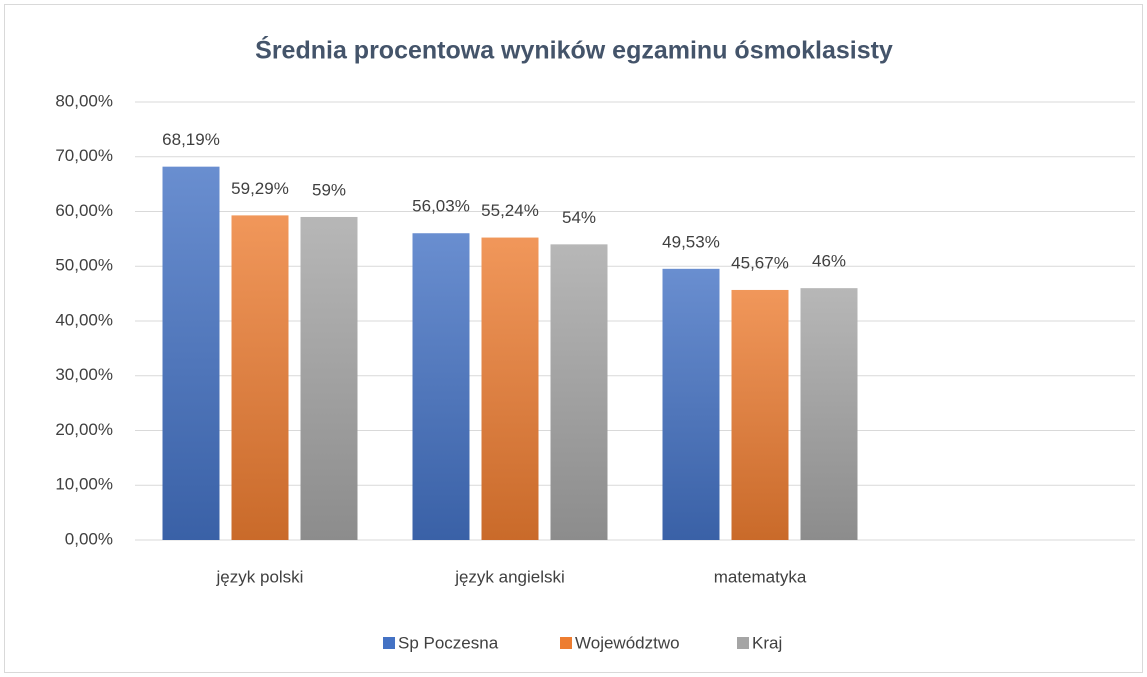 This screenshot has height=677, width=1147. Describe the element at coordinates (191, 139) in the screenshot. I see `data-label: 68,19%` at that location.